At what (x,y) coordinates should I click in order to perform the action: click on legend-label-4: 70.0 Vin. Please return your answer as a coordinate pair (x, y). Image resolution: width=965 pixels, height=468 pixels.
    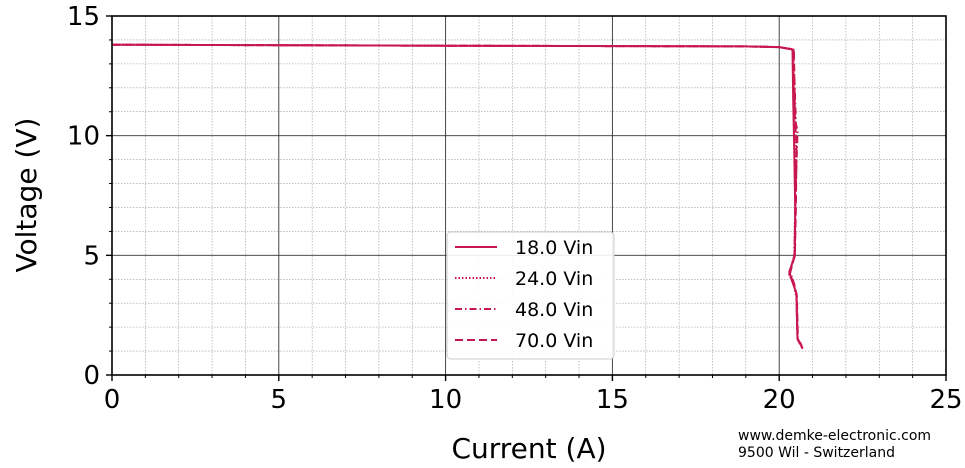
    Looking at the image, I should click on (554, 341).